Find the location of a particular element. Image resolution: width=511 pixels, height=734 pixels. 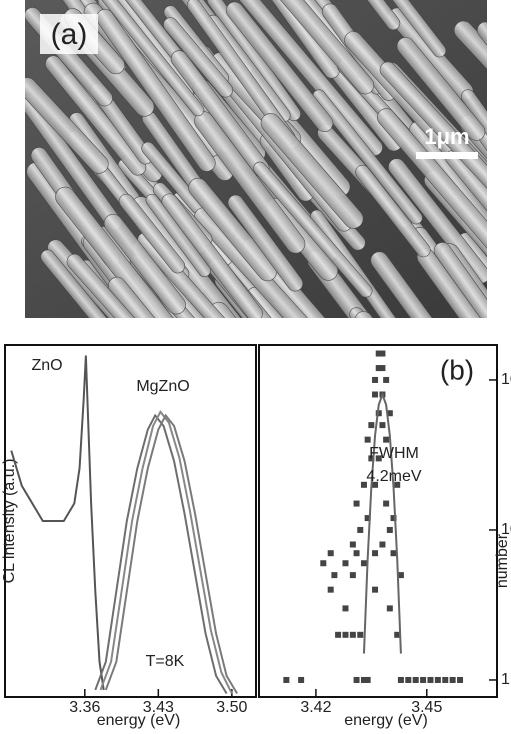

y-tick-label: 1 is located at coordinates (505, 679).